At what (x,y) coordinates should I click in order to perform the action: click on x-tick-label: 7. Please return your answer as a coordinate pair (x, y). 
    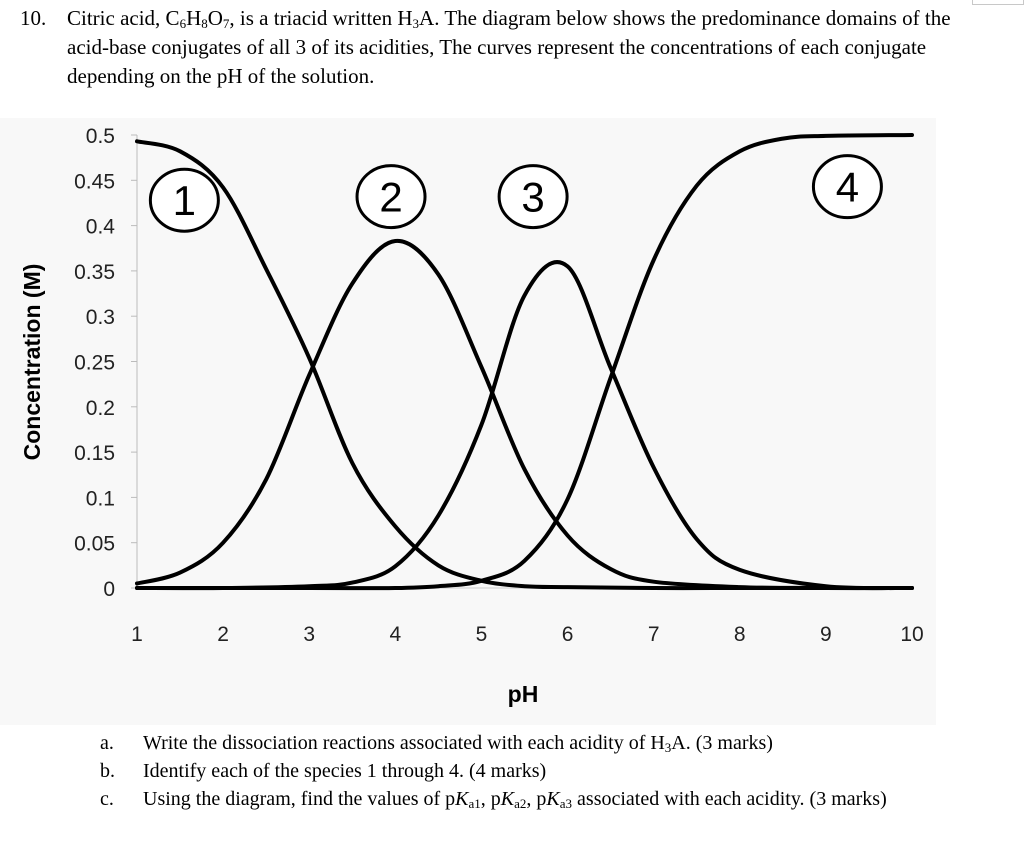
    Looking at the image, I should click on (654, 634).